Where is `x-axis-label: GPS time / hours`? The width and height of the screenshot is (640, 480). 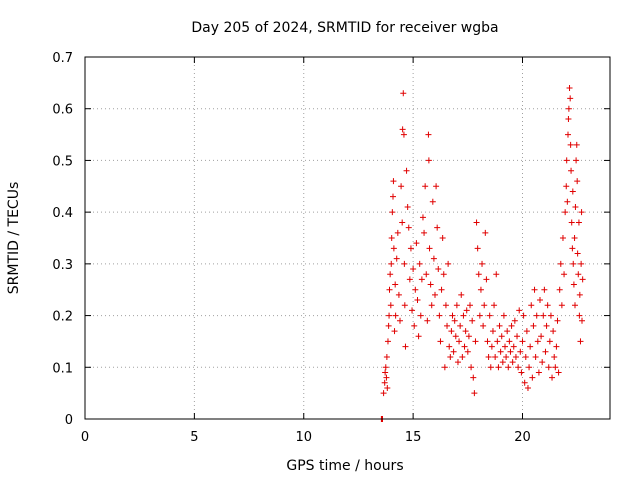
x-axis-label: GPS time / hours is located at coordinates (344, 466).